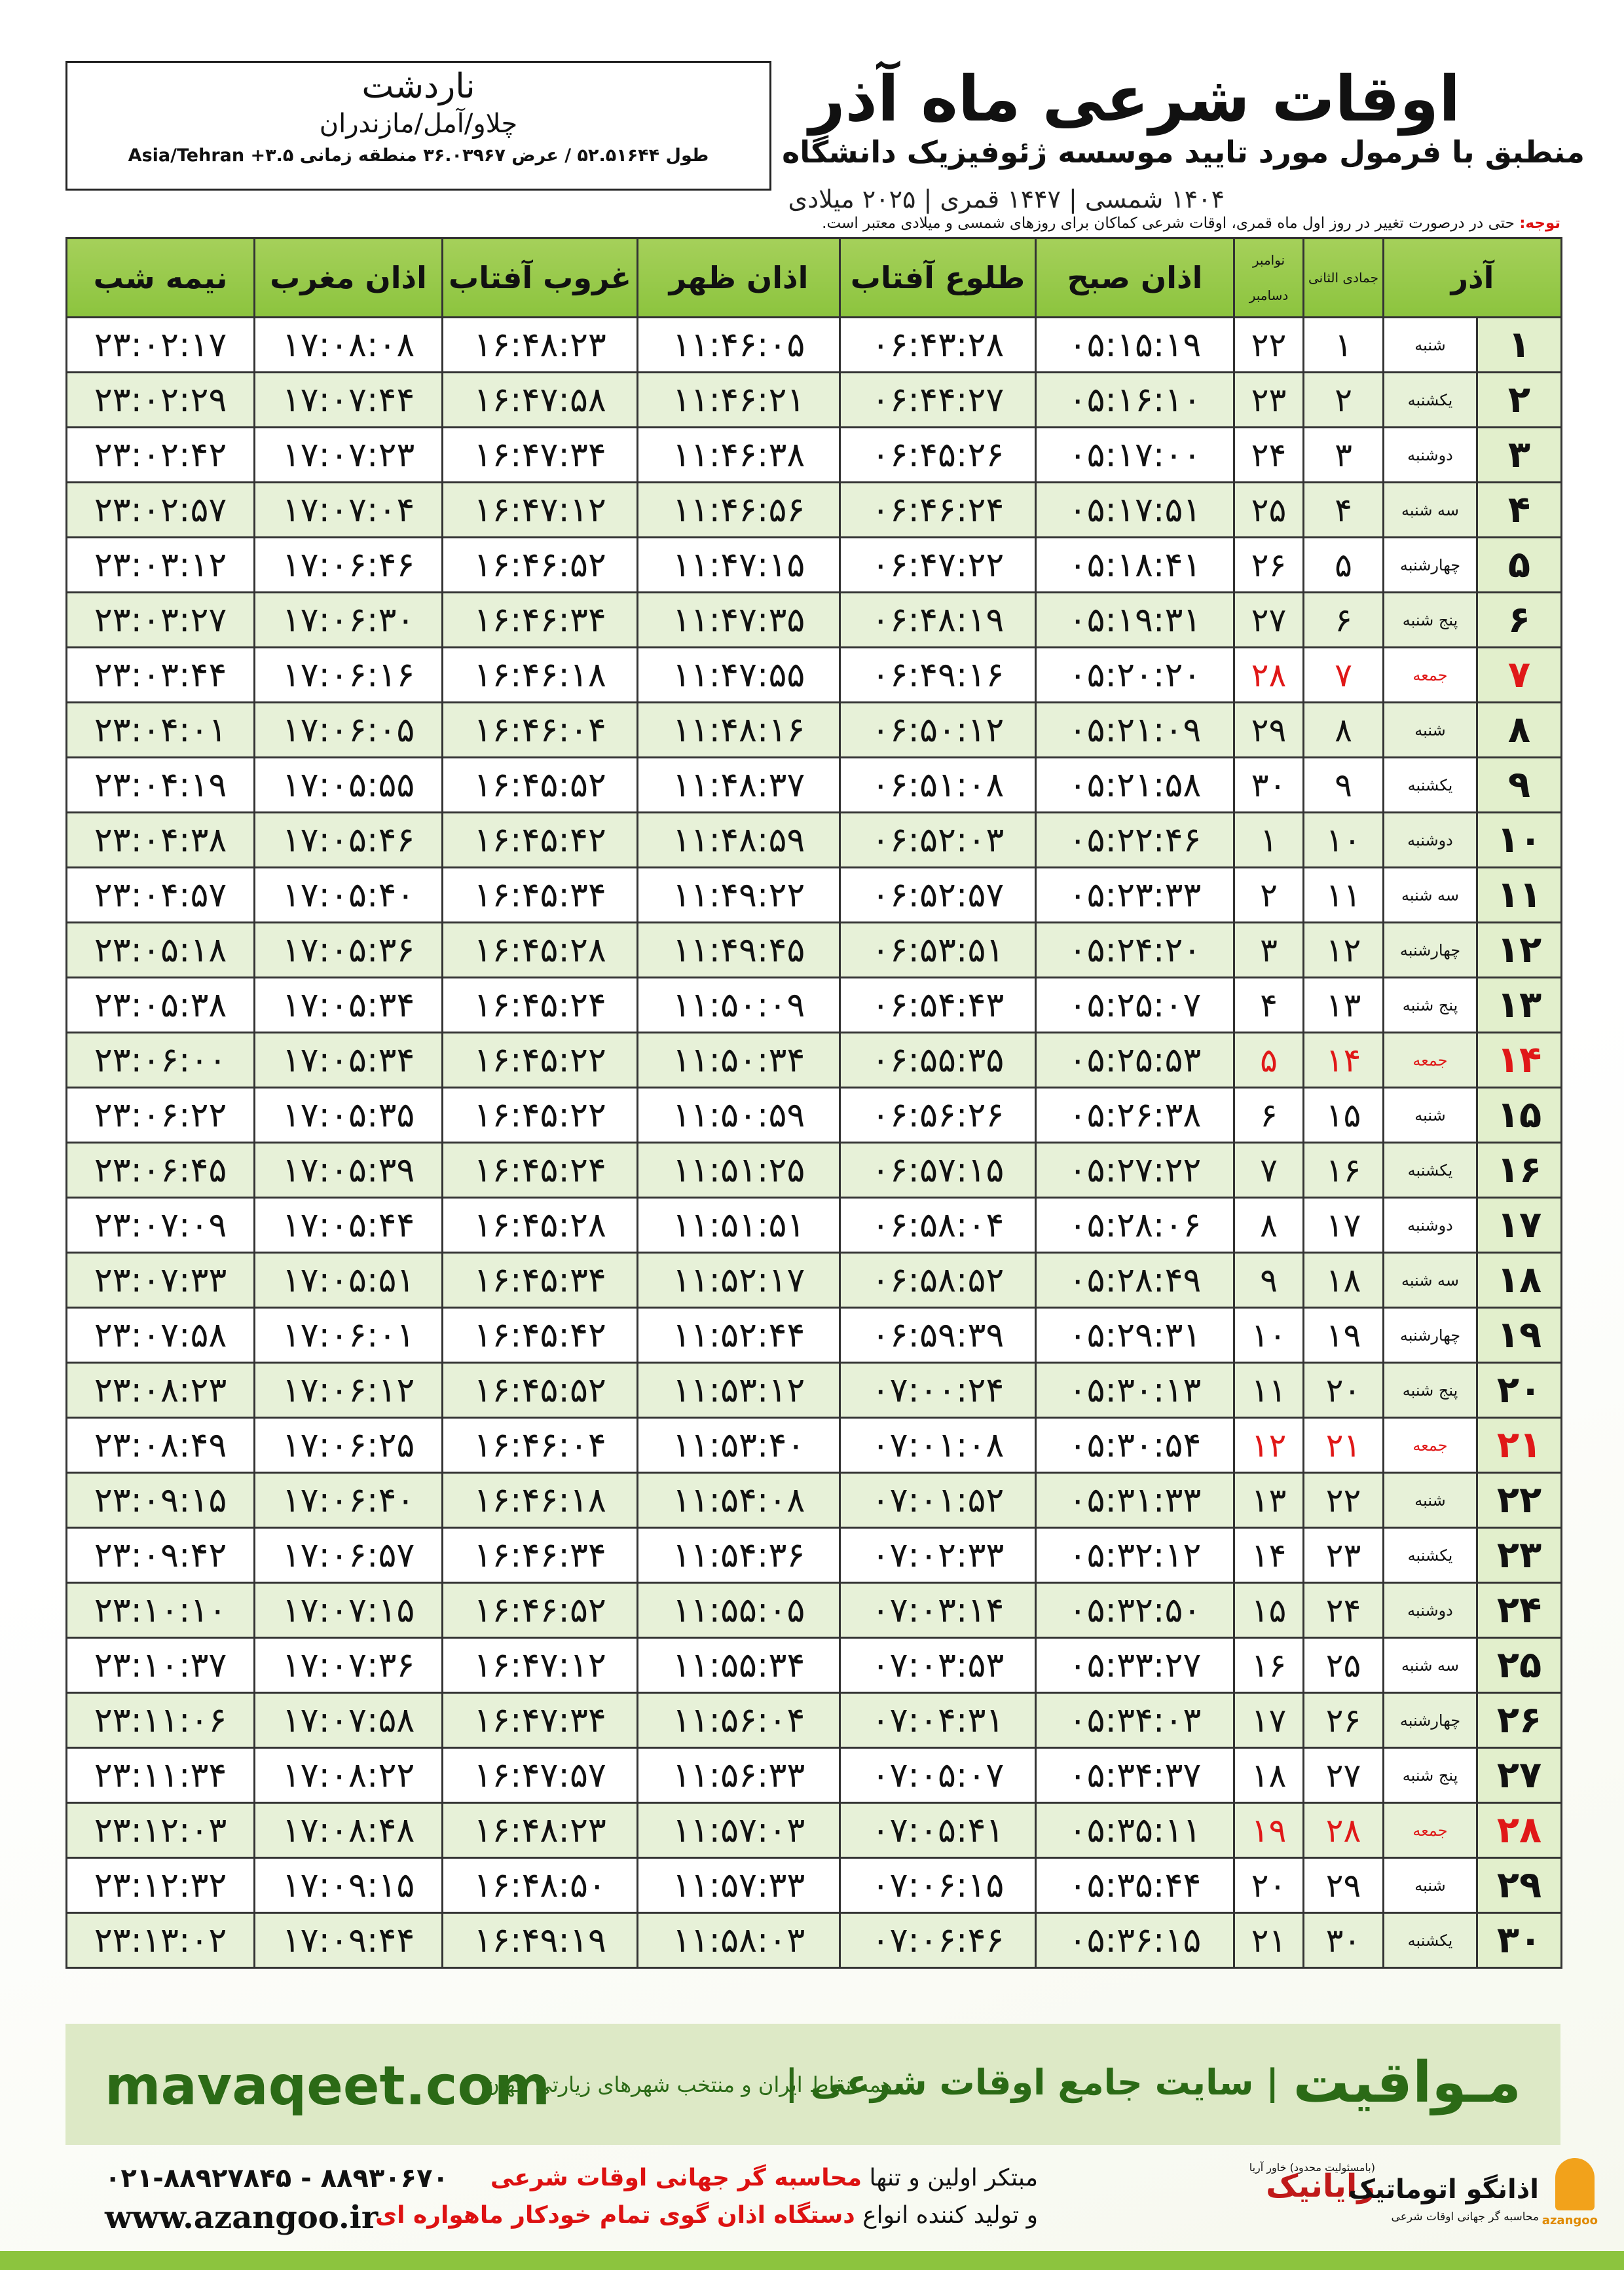 The height and width of the screenshot is (2270, 1624). What do you see at coordinates (348, 1720) in the screenshot?
I see `time: ۱۷:۰۷:۵۸` at bounding box center [348, 1720].